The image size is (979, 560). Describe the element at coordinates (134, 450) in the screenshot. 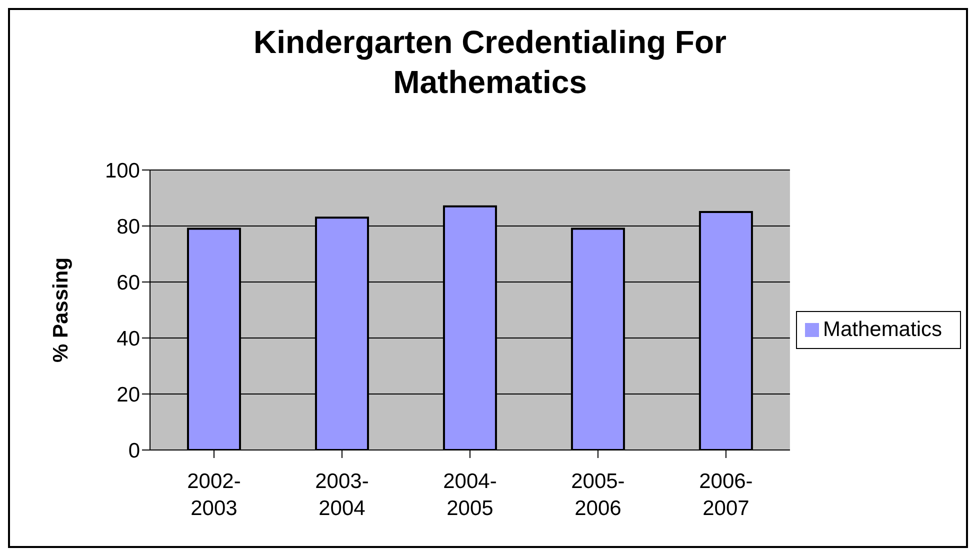

I see `y-tick-label: 0` at that location.